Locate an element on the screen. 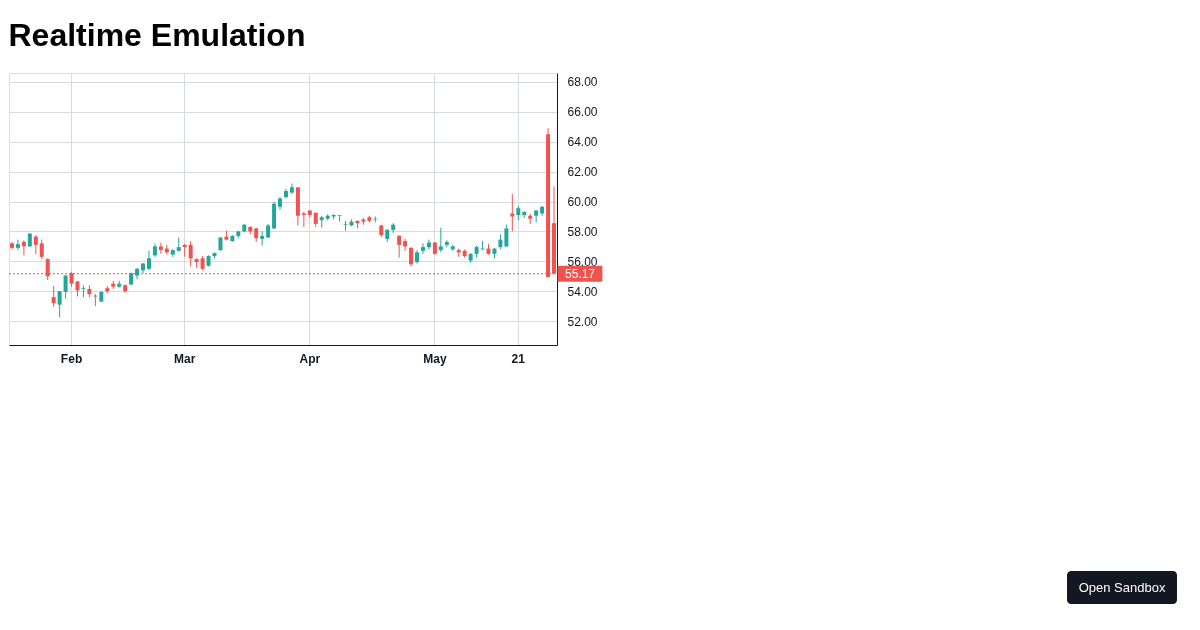 The width and height of the screenshot is (1200, 630). y-tick-label: 52.00 is located at coordinates (582, 321).